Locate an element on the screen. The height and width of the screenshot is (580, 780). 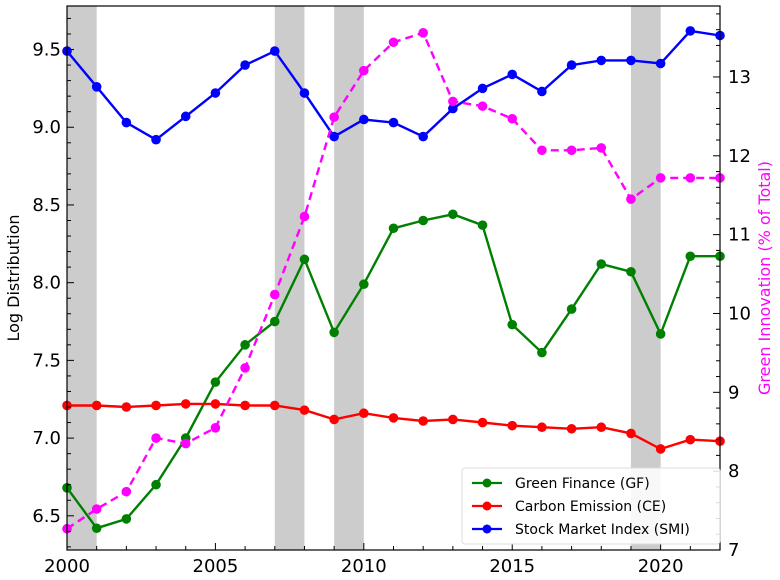
stock-market-index-point-2013 is located at coordinates (453, 108).